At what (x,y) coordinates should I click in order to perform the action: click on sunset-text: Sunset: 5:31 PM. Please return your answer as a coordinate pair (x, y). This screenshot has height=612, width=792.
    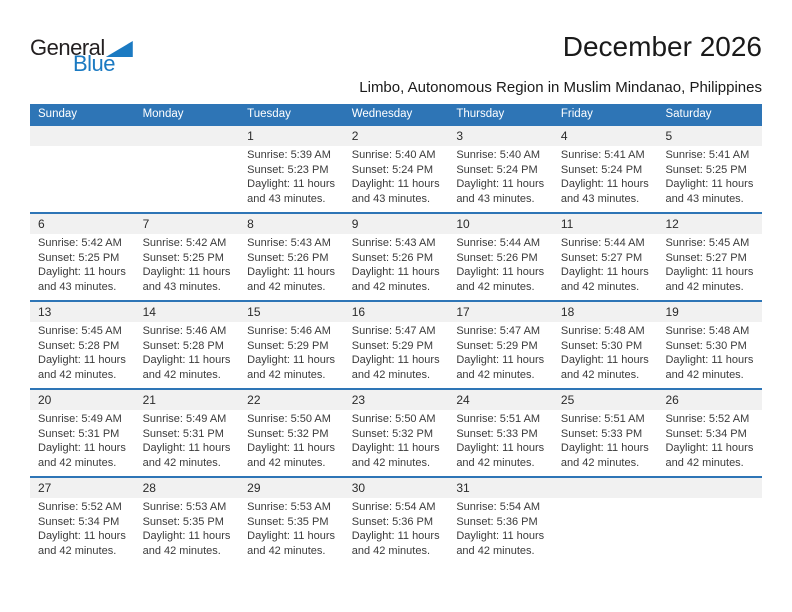
    Looking at the image, I should click on (183, 433).